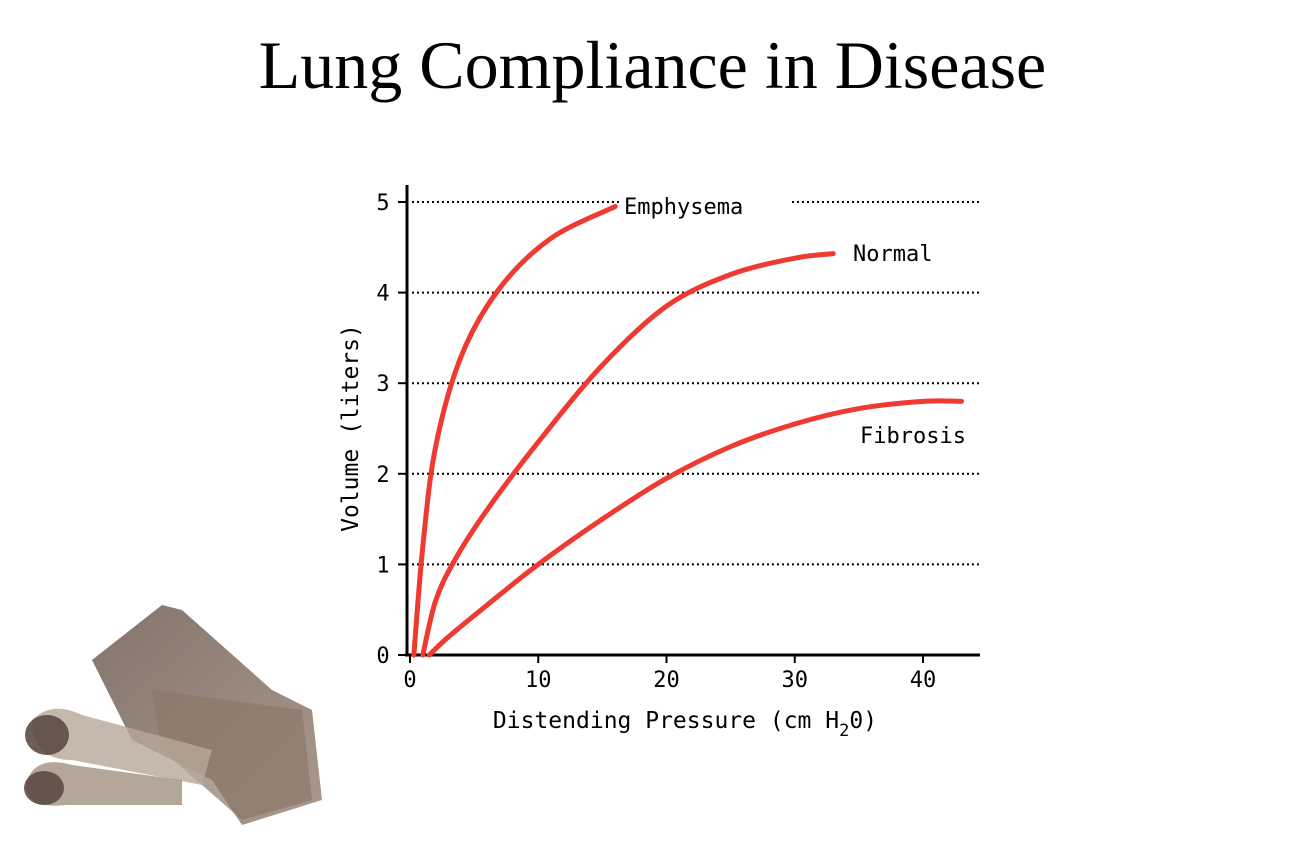  What do you see at coordinates (795, 680) in the screenshot?
I see `x-tick-label-30: 30` at bounding box center [795, 680].